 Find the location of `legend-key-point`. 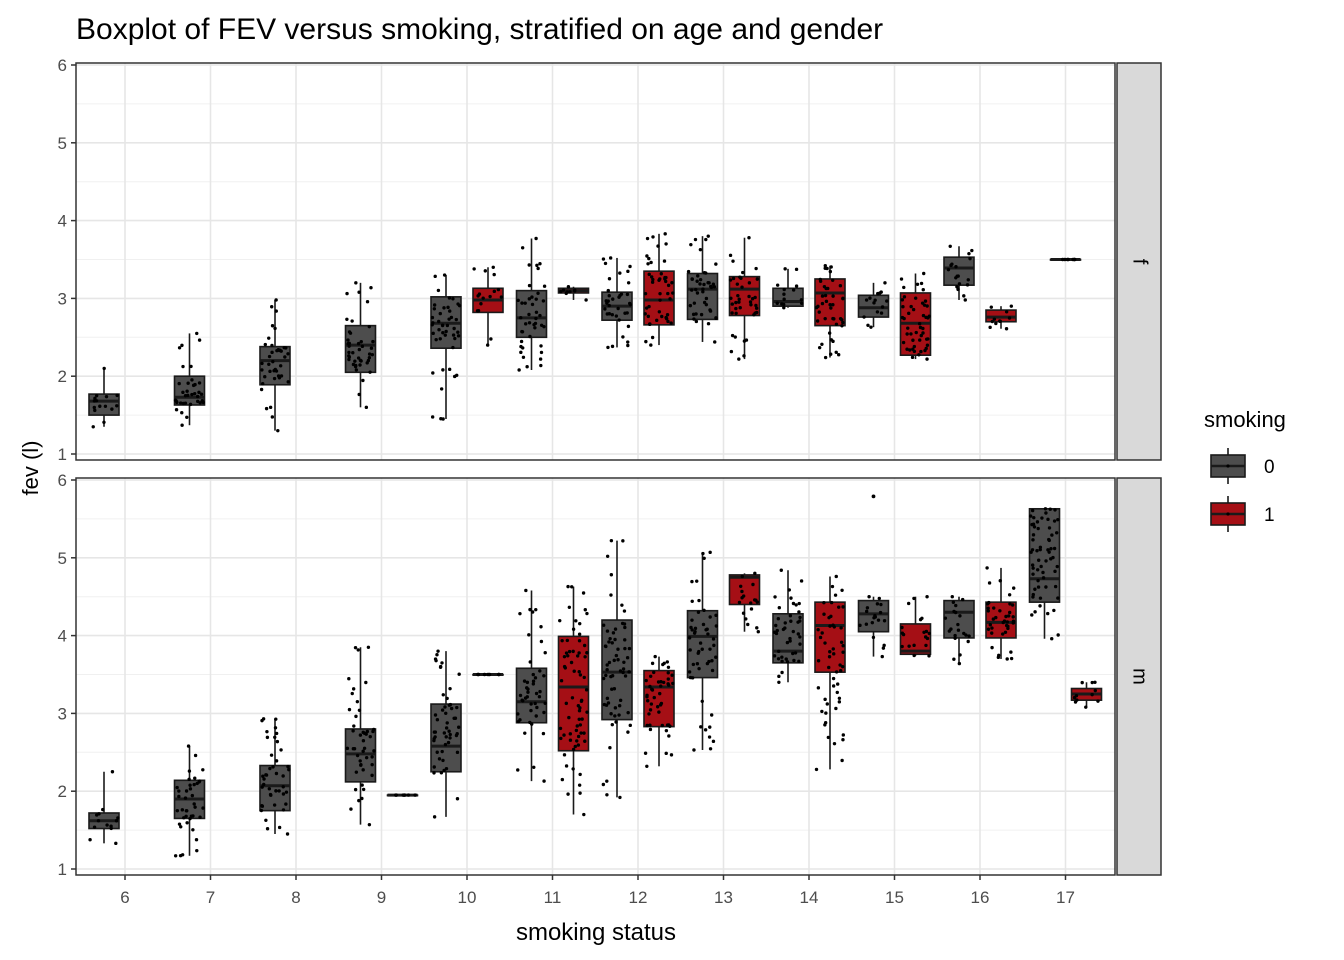

legend-key-point is located at coordinates (1228, 466).